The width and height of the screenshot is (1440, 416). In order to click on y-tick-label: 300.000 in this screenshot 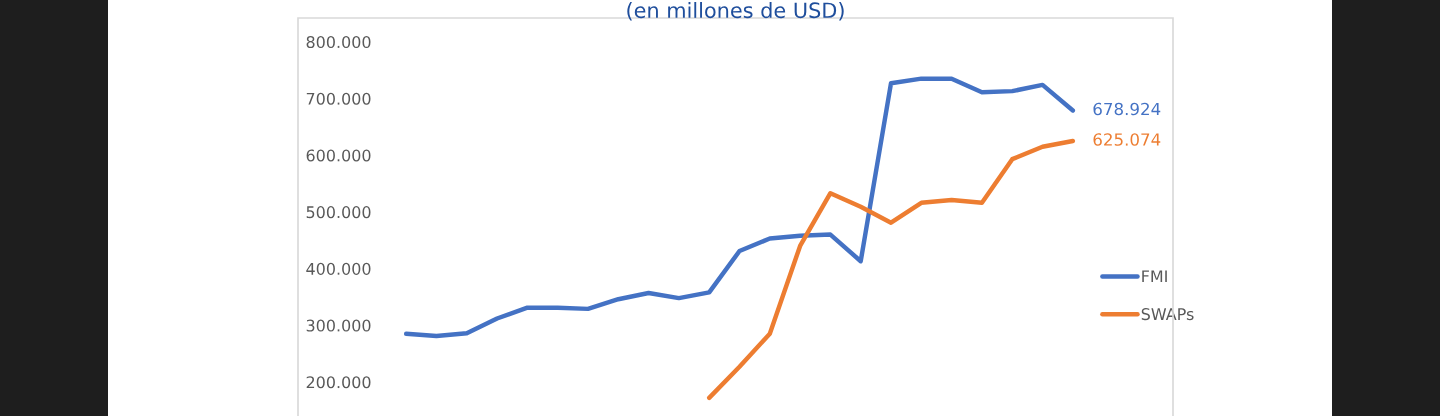, I will do `click(338, 325)`.